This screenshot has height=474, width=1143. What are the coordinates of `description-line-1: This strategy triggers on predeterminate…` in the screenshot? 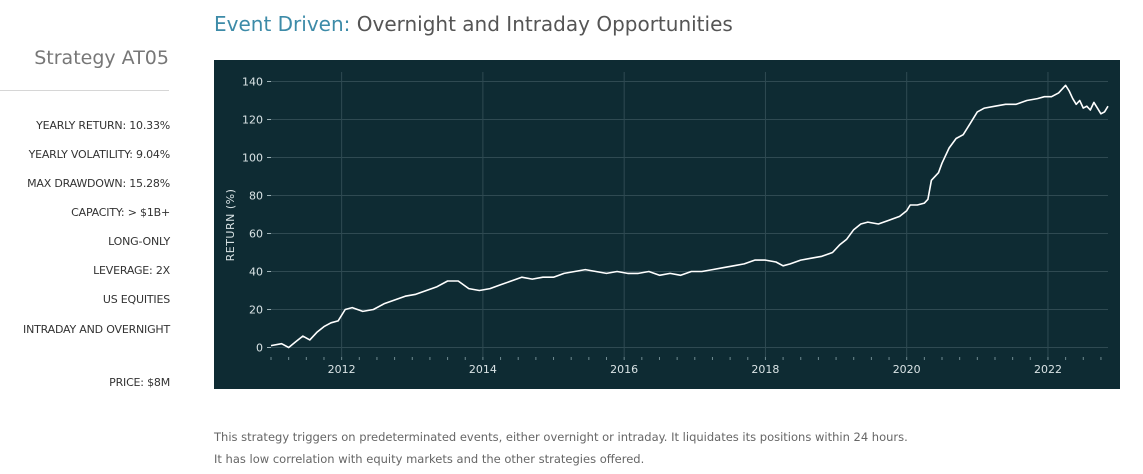 It's located at (561, 437).